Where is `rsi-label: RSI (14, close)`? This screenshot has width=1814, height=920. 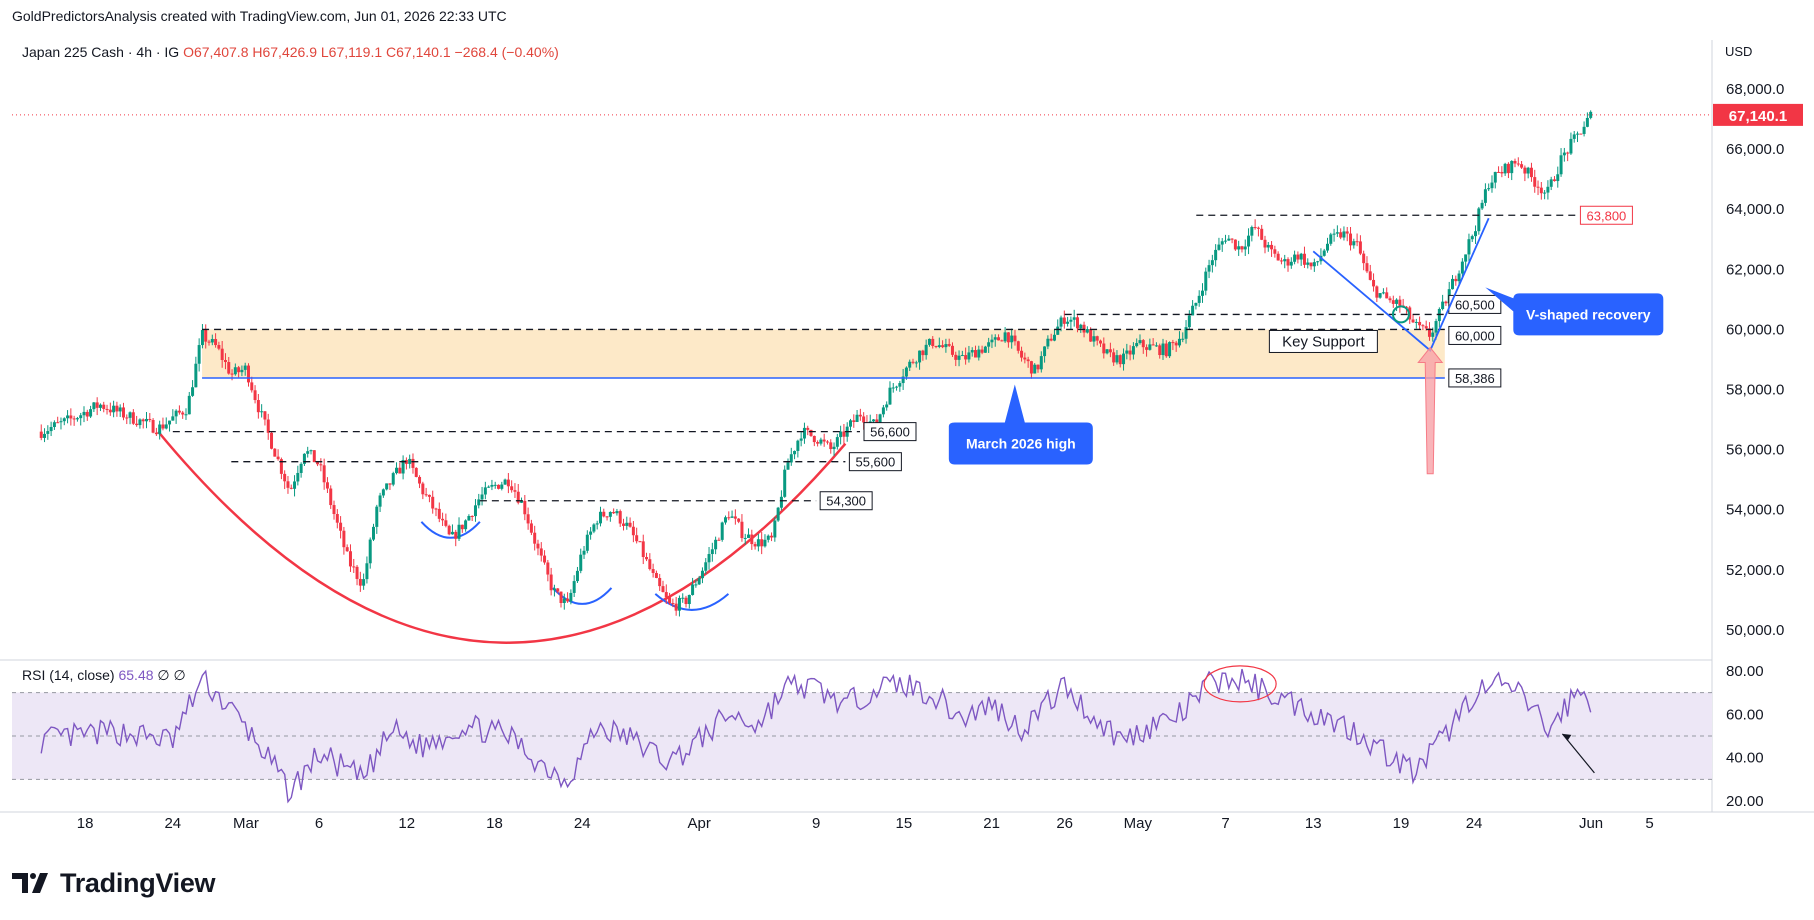 rsi-label: RSI (14, close) is located at coordinates (68, 675).